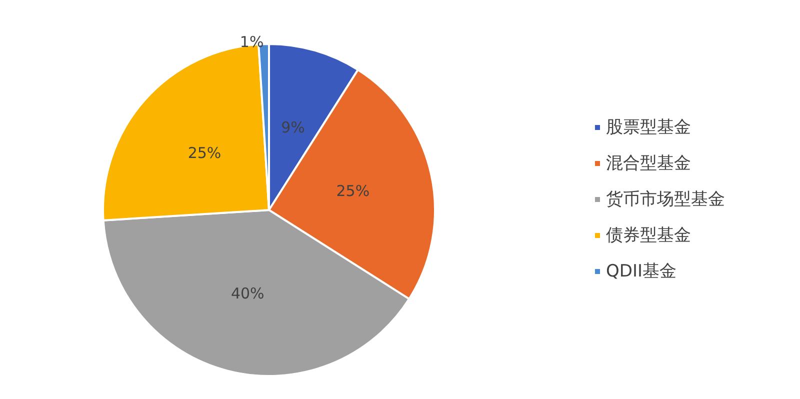 This screenshot has width=800, height=399. Describe the element at coordinates (665, 200) in the screenshot. I see `legend-label: 货币市场型基金` at that location.